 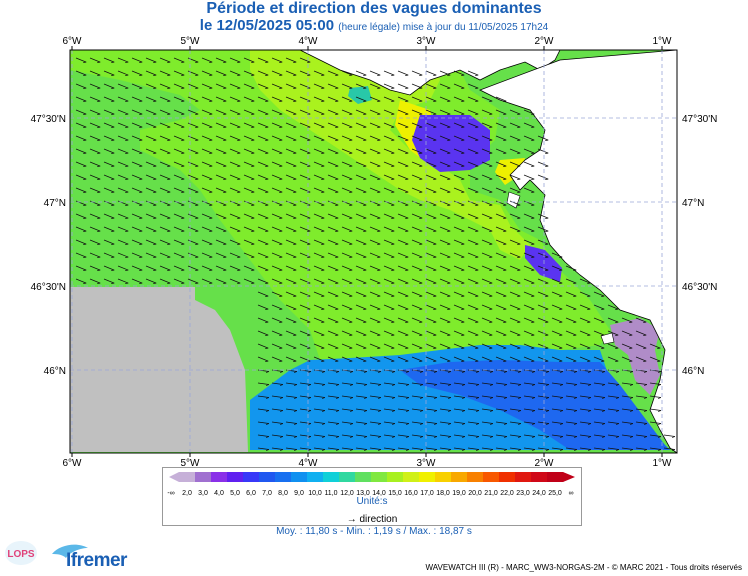 I want to click on forecast-date: le 12/05/2025 05:00, so click(x=267, y=25).